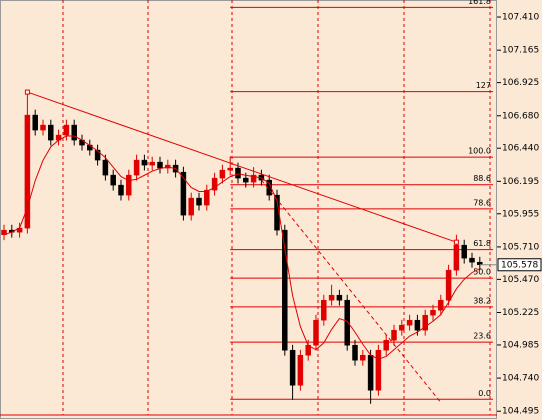 Image resolution: width=542 pixels, height=420 pixels. What do you see at coordinates (520, 51) in the screenshot?
I see `y-tick-label: 107.165` at bounding box center [520, 51].